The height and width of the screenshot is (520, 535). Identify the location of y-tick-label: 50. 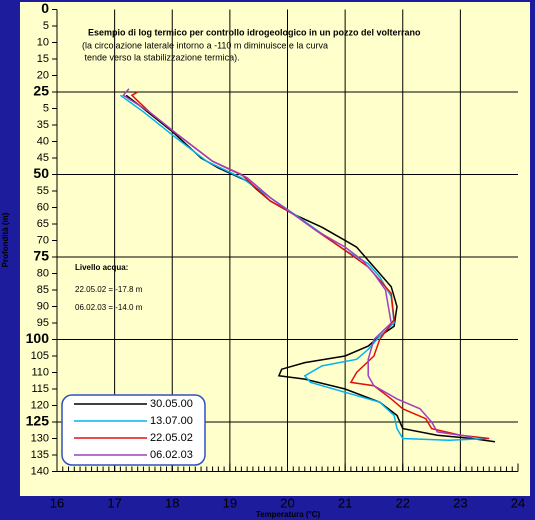
(41, 173).